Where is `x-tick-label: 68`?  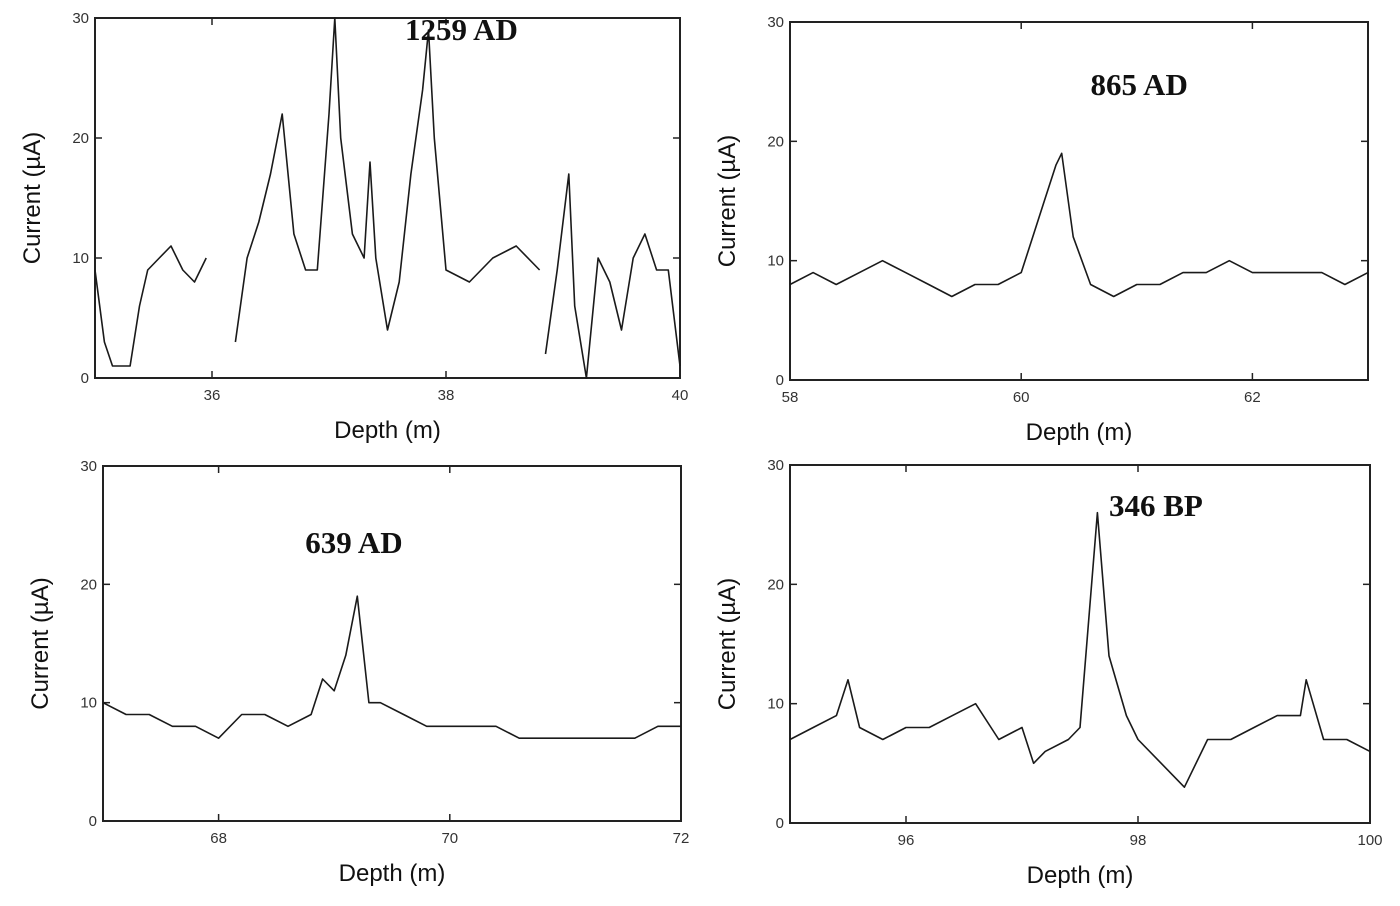
x-tick-label: 68 is located at coordinates (218, 838).